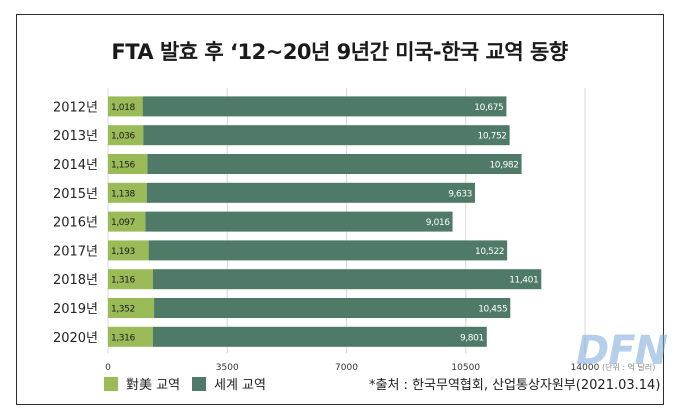 The image size is (679, 419). What do you see at coordinates (492, 310) in the screenshot?
I see `data-label-world: 10,455` at bounding box center [492, 310].